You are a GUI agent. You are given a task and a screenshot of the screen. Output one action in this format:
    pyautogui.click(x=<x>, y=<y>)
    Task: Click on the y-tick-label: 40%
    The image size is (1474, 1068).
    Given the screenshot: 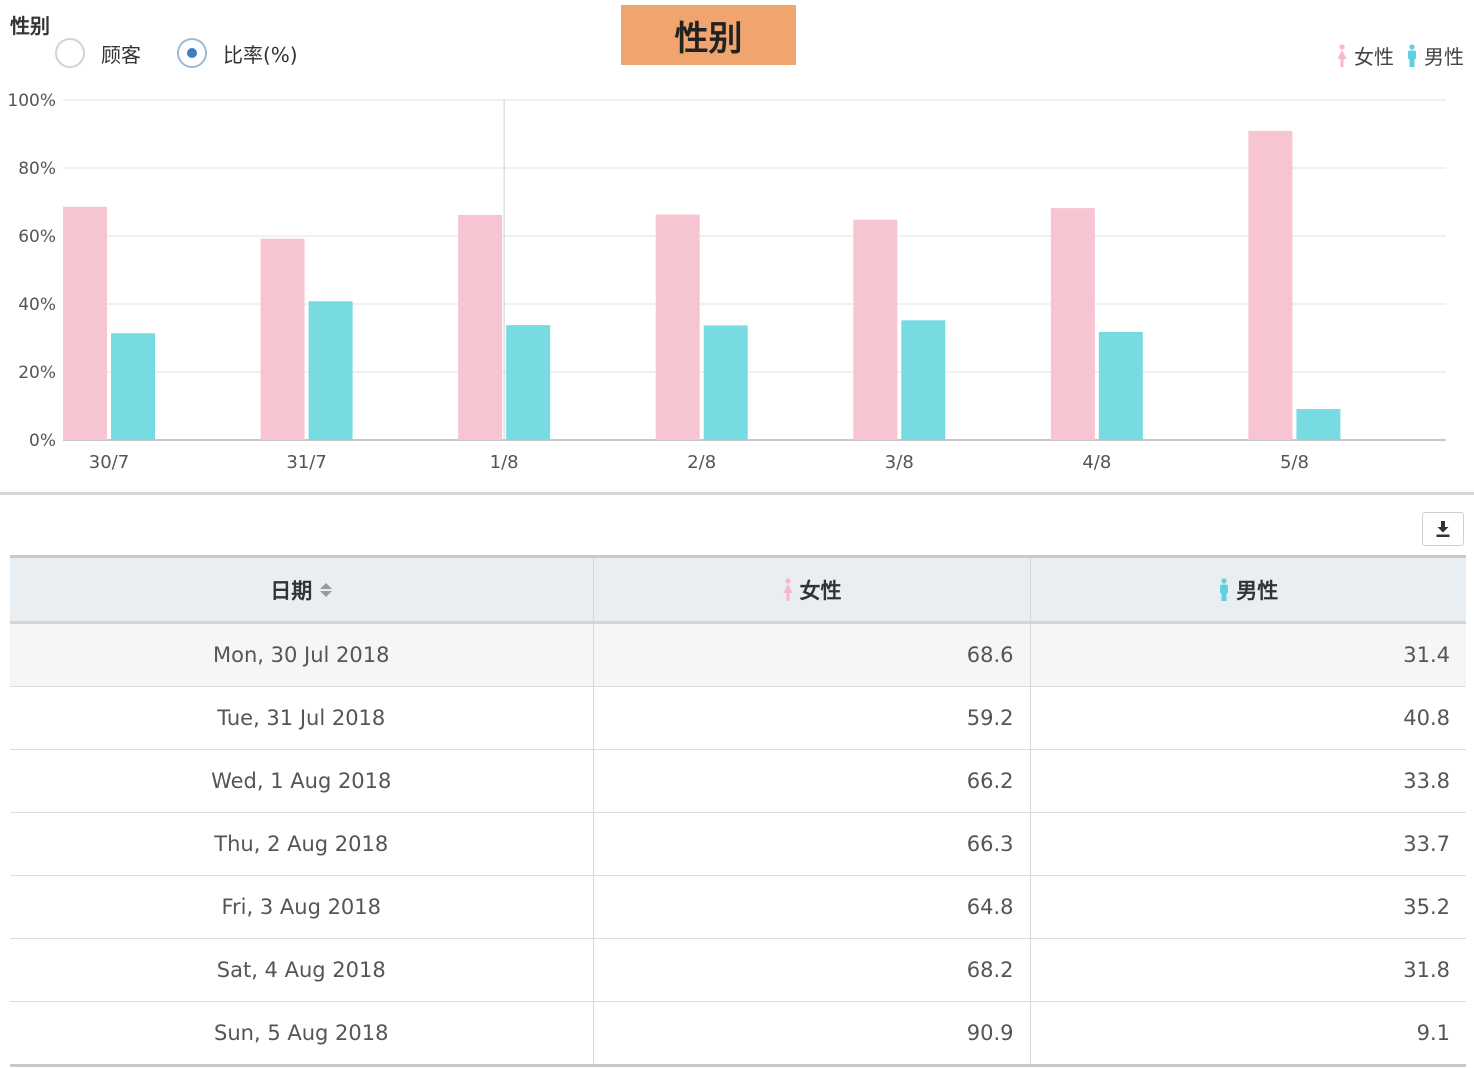 What is the action you would take?
    pyautogui.click(x=37, y=305)
    